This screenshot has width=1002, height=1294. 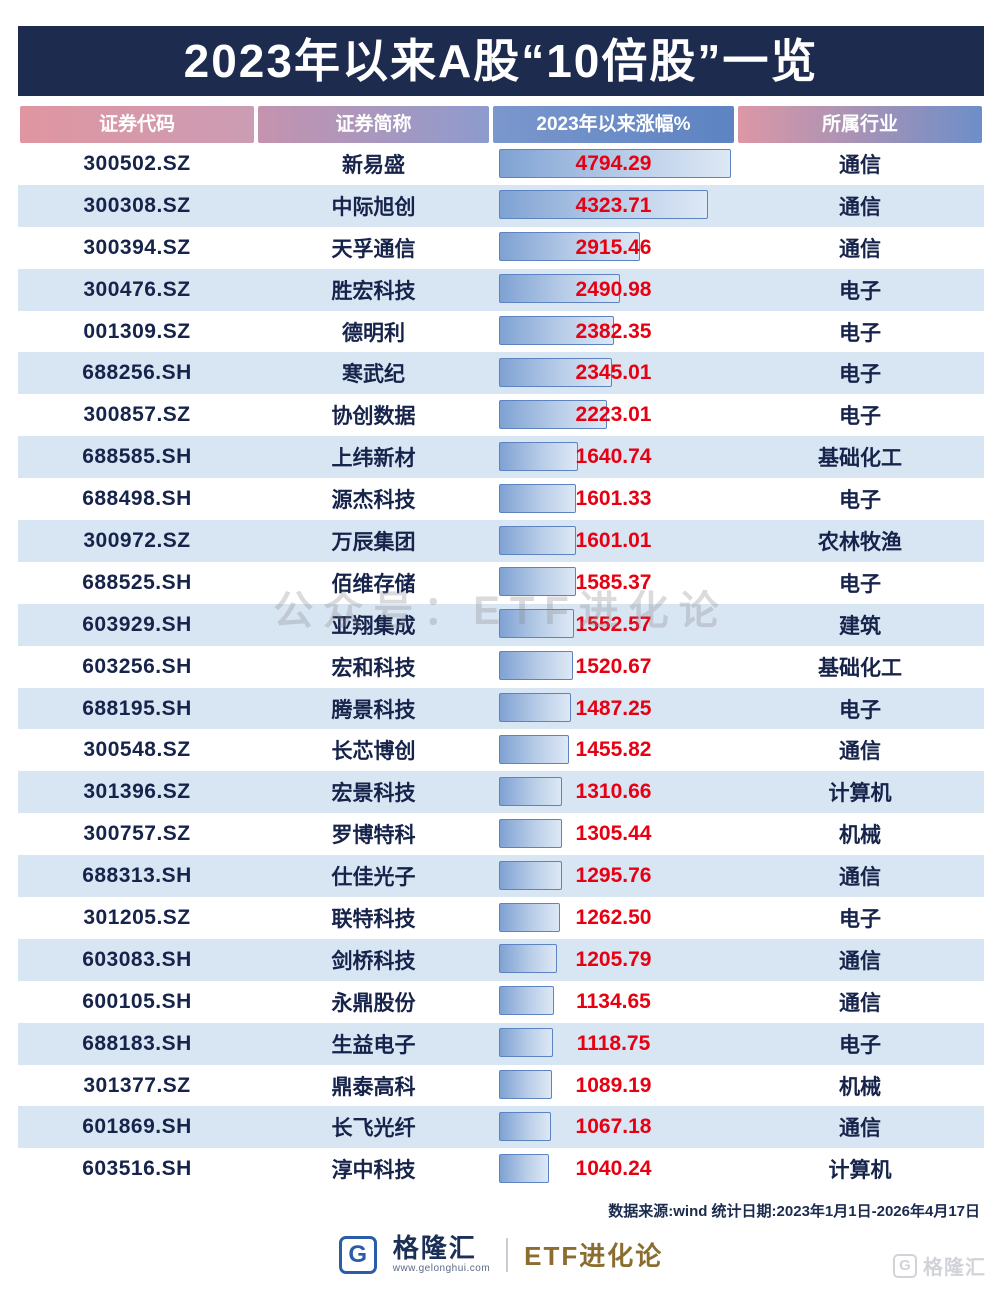 I want to click on table-row: 300476.SZ 胜宏科技 2490.98 电子, so click(x=501, y=289).